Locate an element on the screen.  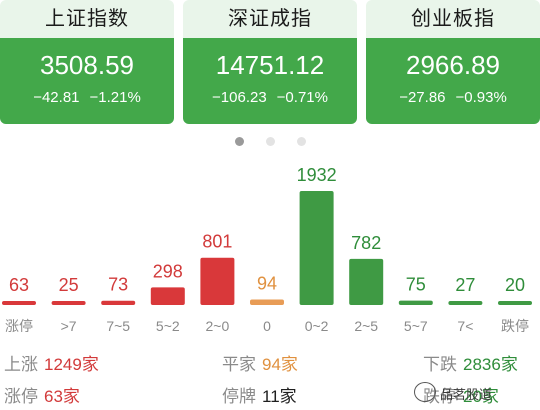
index-change: −106.23 is located at coordinates (239, 97).